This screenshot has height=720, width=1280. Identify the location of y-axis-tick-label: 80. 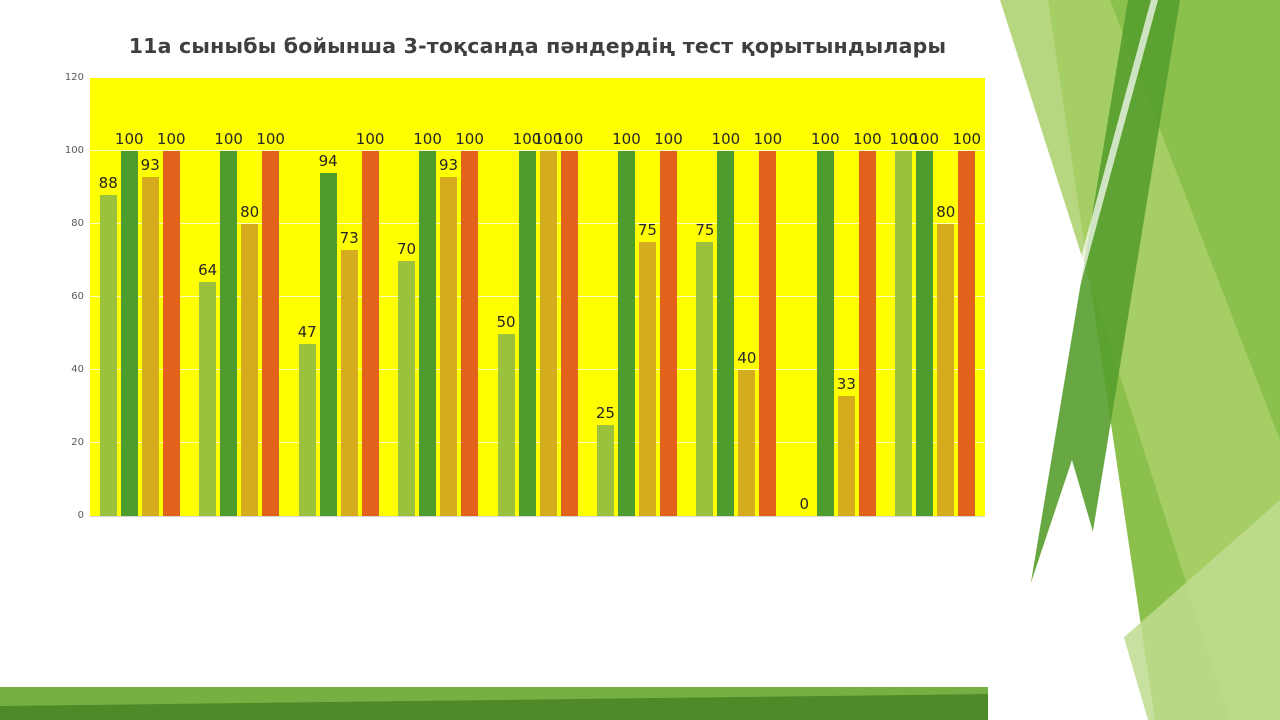
(77, 223).